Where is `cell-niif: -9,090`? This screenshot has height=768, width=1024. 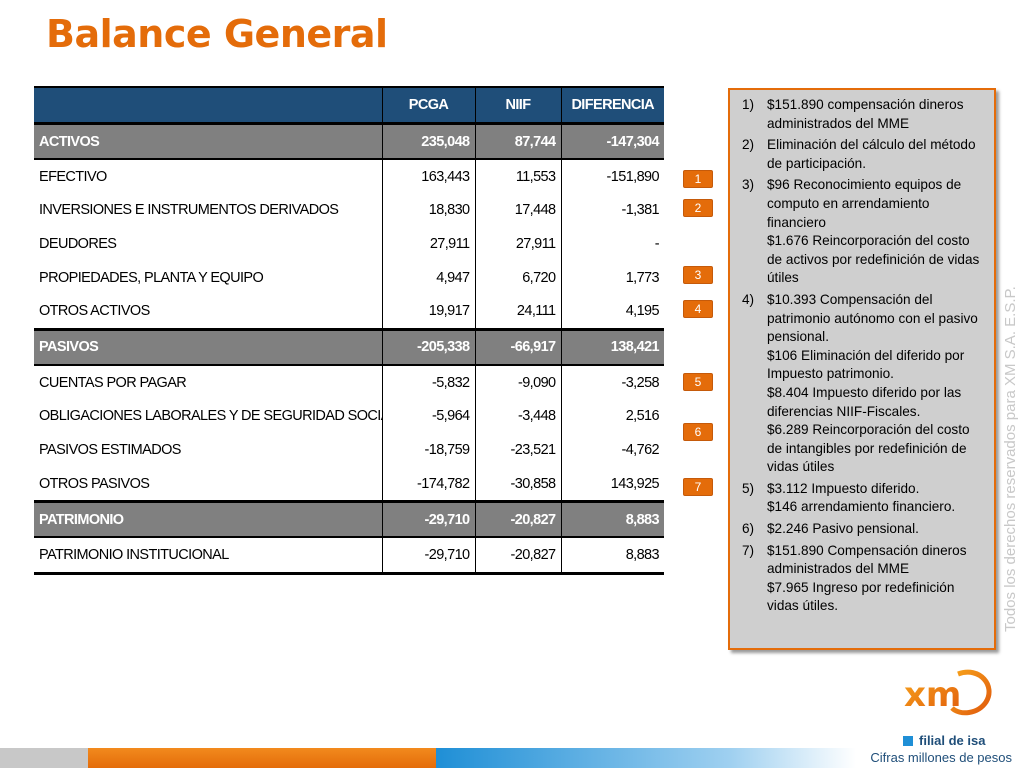
cell-niif: -9,090 is located at coordinates (517, 382).